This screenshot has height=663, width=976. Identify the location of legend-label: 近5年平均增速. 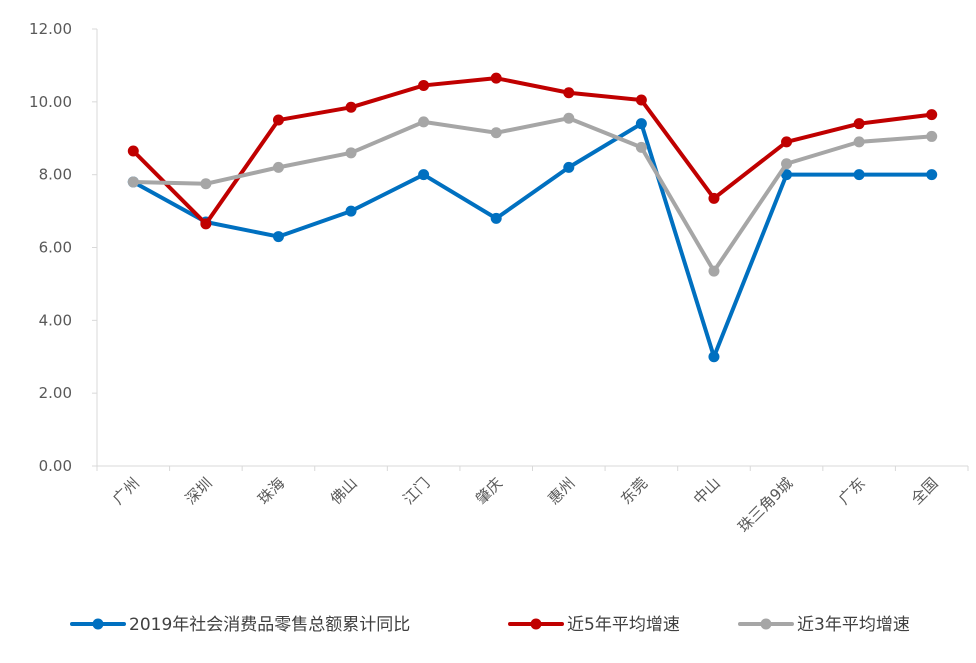
(623, 625).